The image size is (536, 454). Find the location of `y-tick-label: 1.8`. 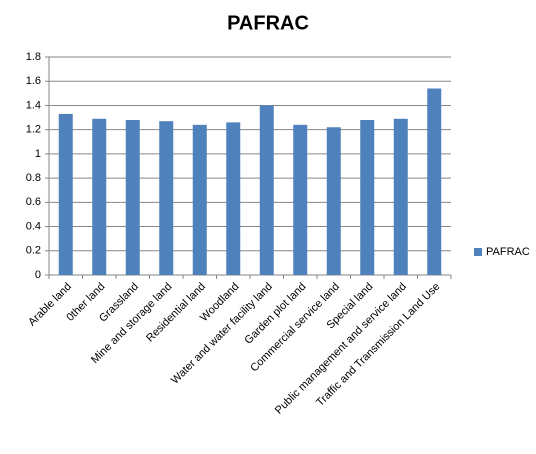

y-tick-label: 1.8 is located at coordinates (33, 57).